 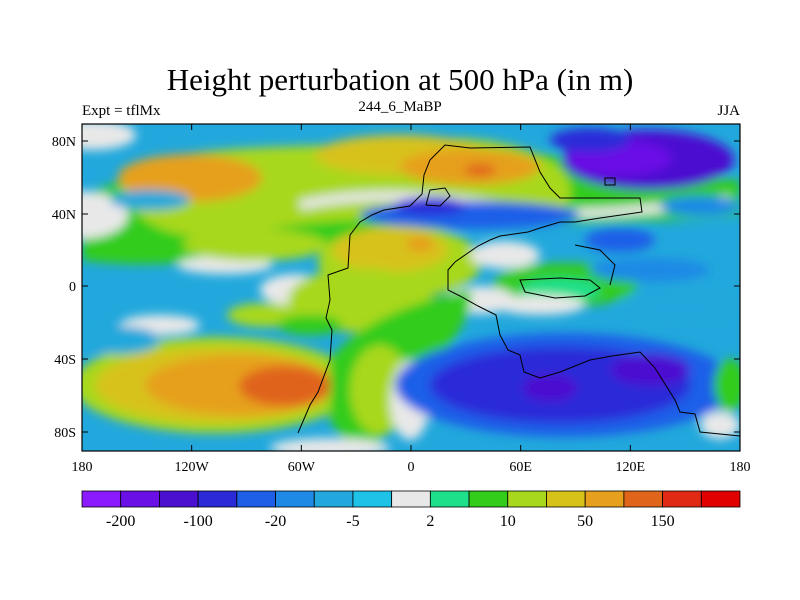 What do you see at coordinates (192, 467) in the screenshot?
I see `lon-tick-label: 120W` at bounding box center [192, 467].